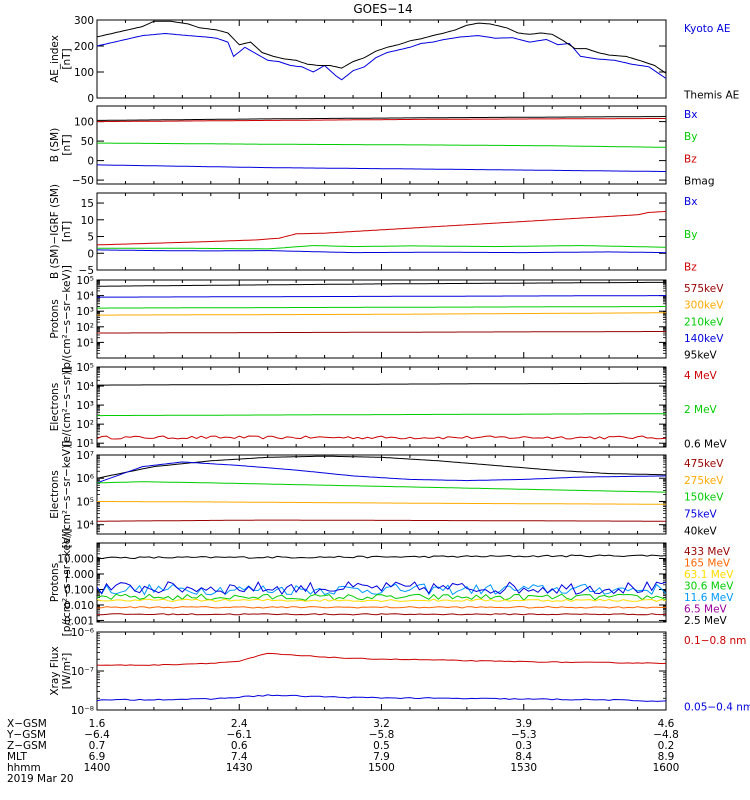  What do you see at coordinates (55, 407) in the screenshot?
I see `y-axis-label-line1: Electrons` at bounding box center [55, 407].